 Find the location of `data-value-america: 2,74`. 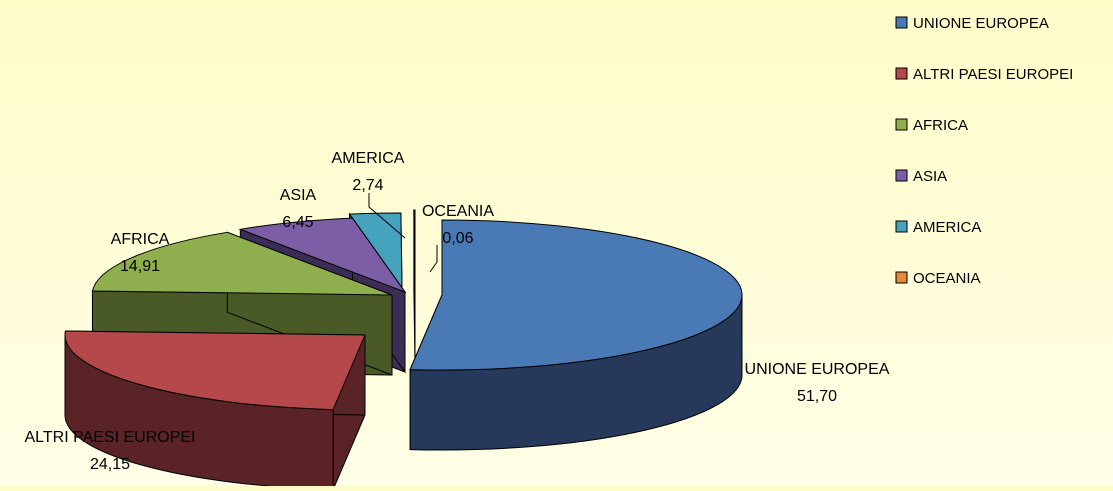

data-value-america: 2,74 is located at coordinates (367, 185).